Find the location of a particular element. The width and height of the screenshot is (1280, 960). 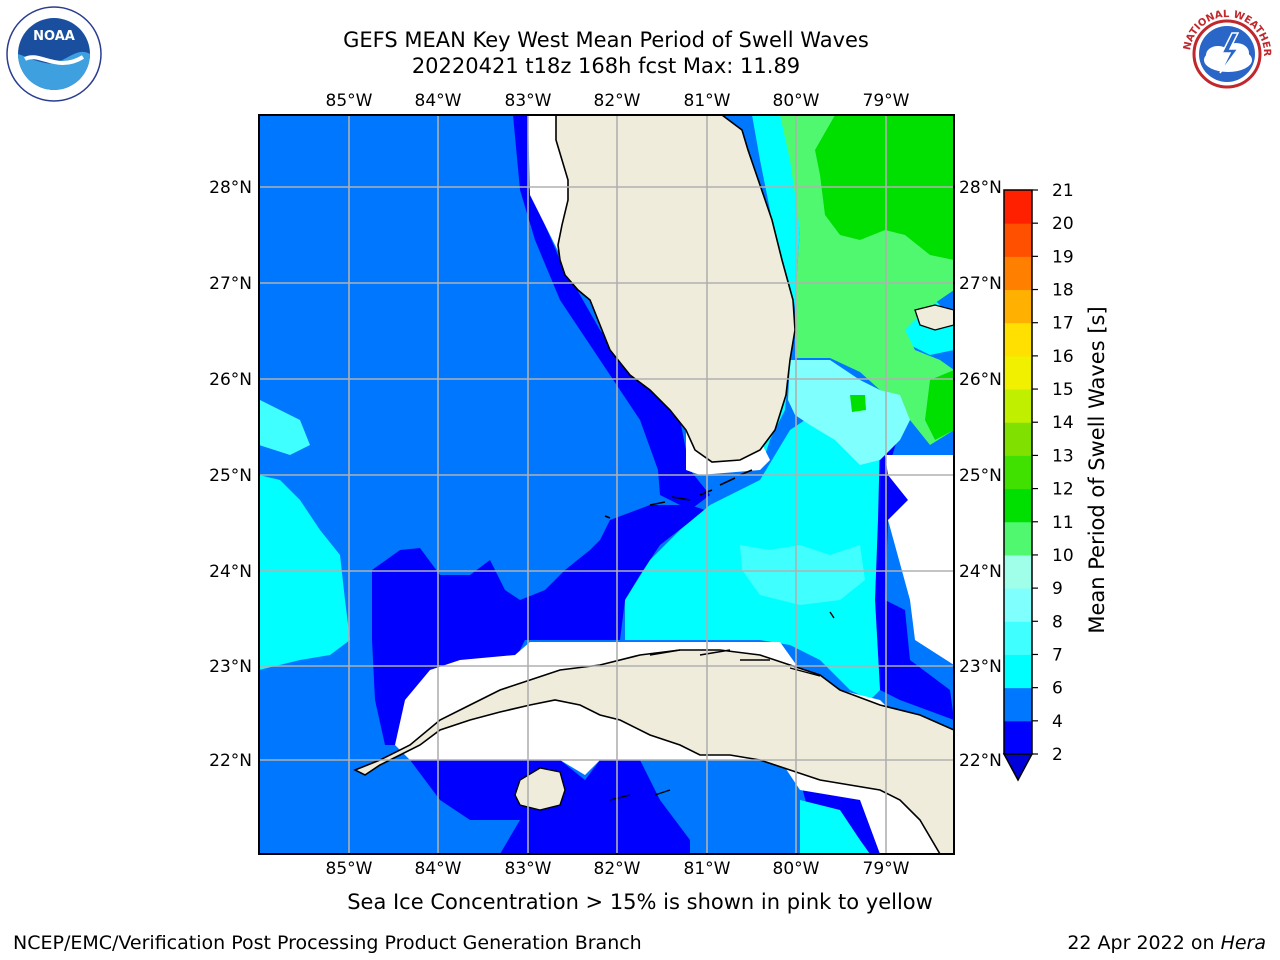

lat-label-right: 23°N is located at coordinates (980, 667).